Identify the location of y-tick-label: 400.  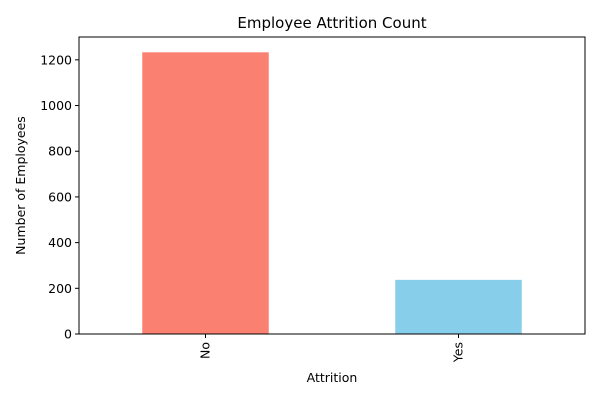
(60, 242).